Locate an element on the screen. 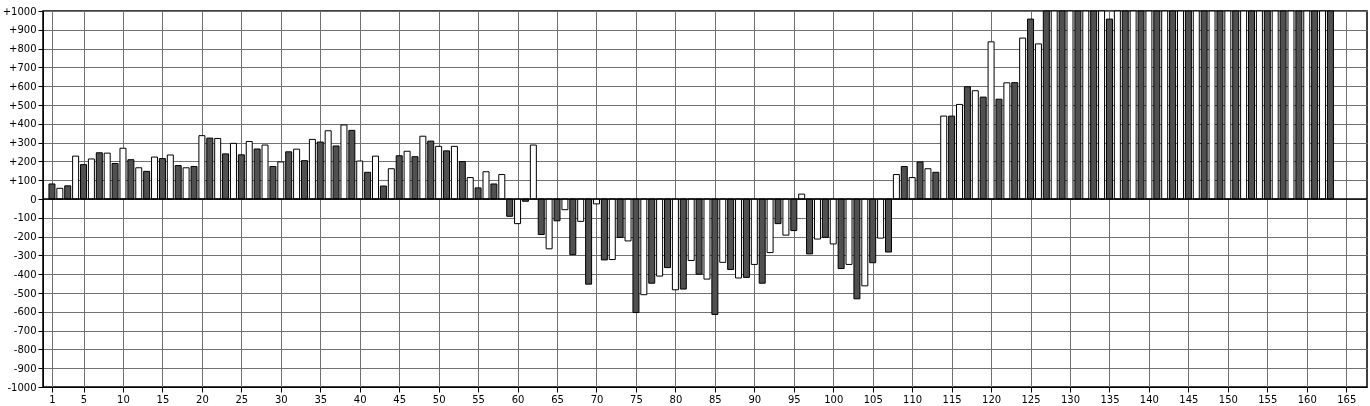 This screenshot has width=1370, height=406. x-tick-label: 100 is located at coordinates (834, 399).